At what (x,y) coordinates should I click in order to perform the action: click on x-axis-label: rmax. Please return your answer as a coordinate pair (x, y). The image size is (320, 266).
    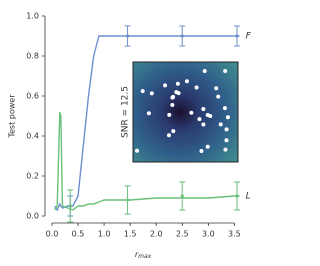
    Looking at the image, I should click on (143, 255).